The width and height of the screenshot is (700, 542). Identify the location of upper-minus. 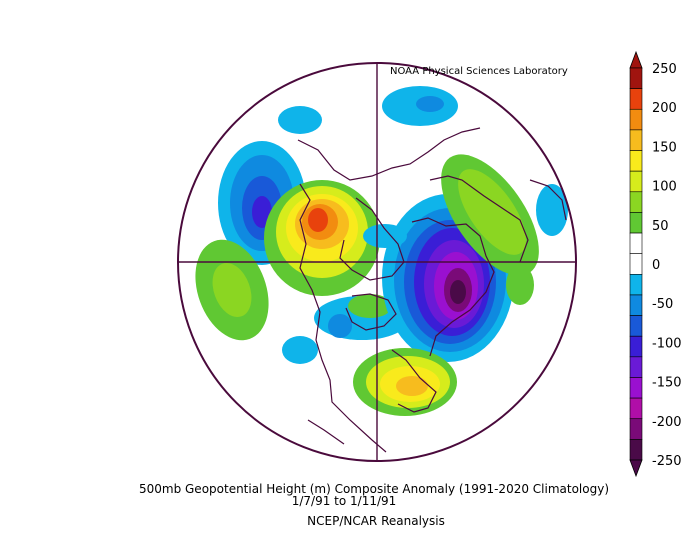
(368, 167).